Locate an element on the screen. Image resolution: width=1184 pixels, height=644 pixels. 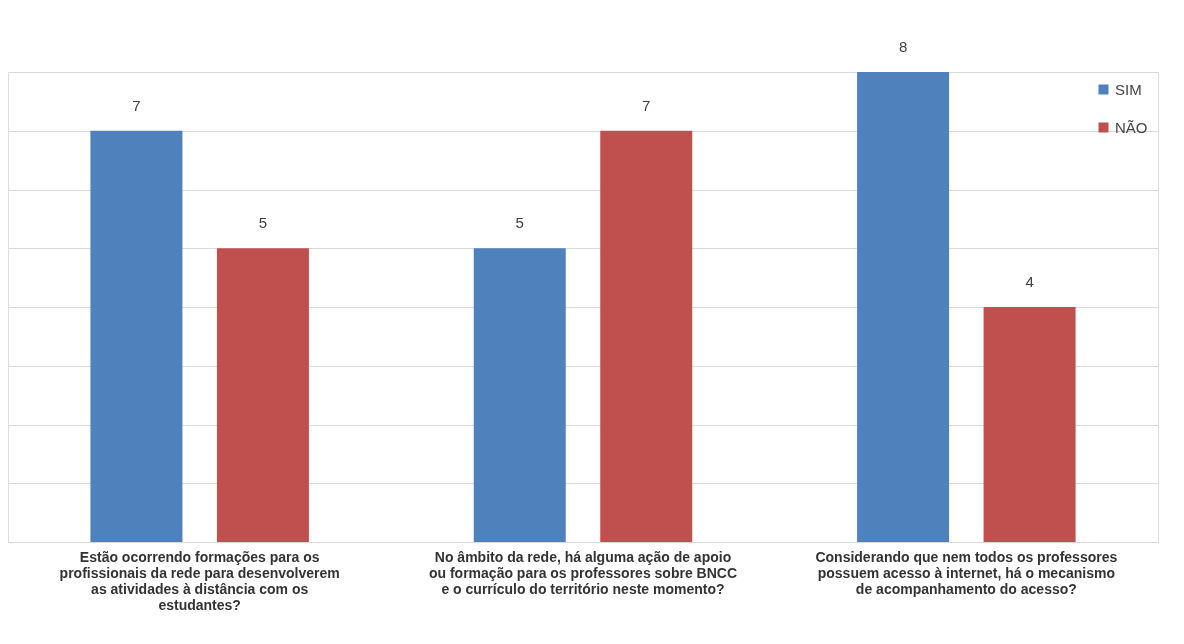
x-tick-label: Estão ocorrendo formações para os profissionais da rede para desenvolverem as atividades à distância com os estudantes? is located at coordinates (199, 580).